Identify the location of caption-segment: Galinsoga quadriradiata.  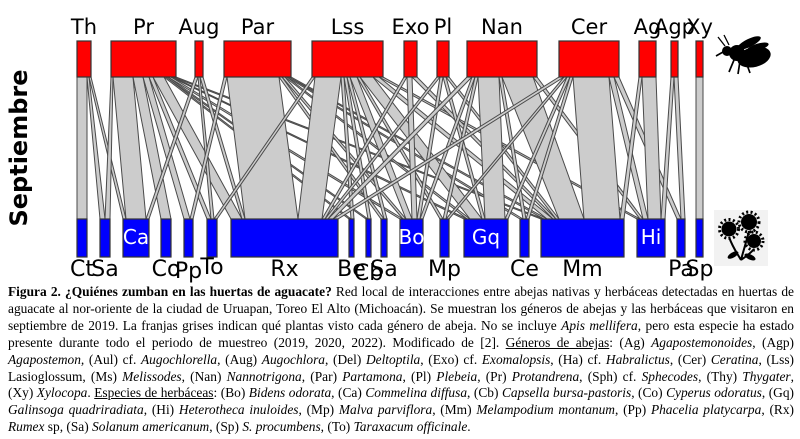
(76, 410).